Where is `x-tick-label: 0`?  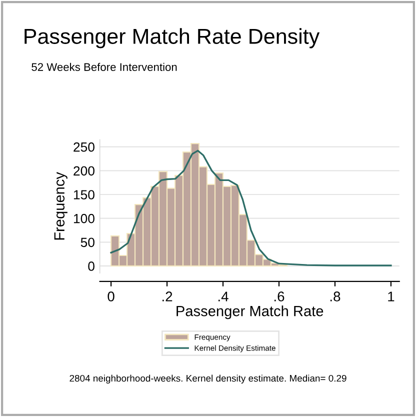
x-tick-label: 0 is located at coordinates (111, 297).